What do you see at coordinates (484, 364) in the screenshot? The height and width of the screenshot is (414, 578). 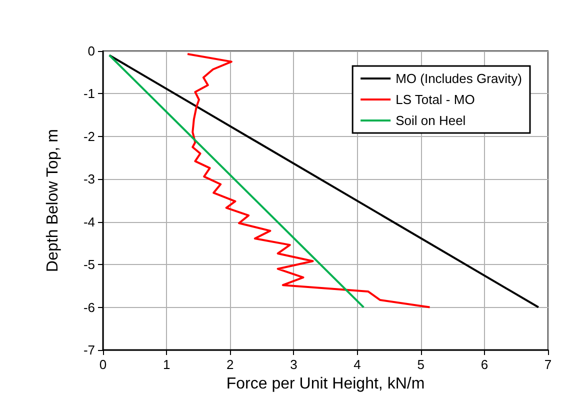 I see `x-tick-label: 6` at bounding box center [484, 364].